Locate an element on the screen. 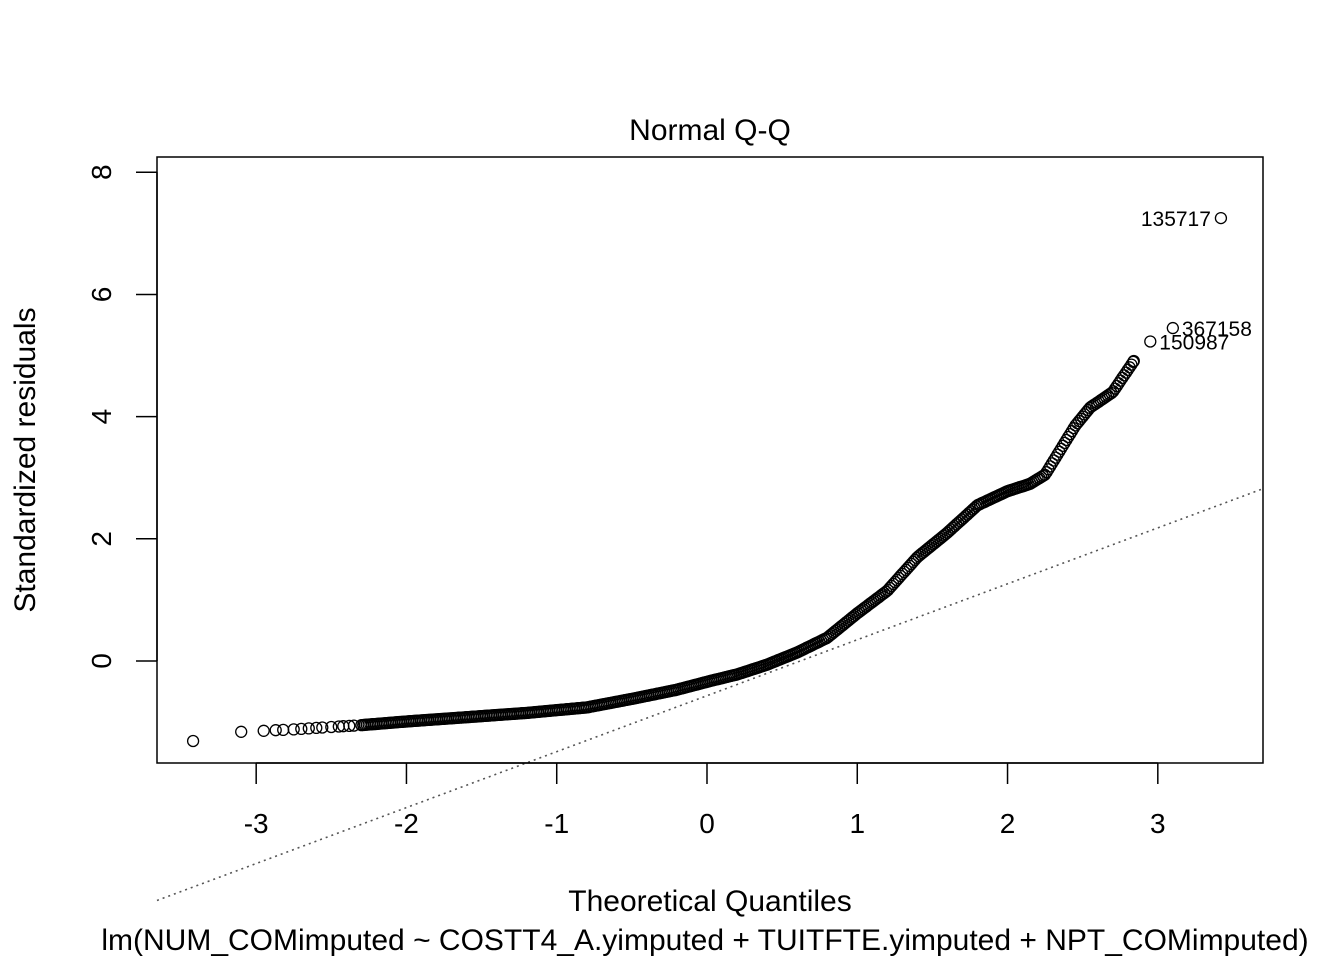 The height and width of the screenshot is (960, 1344). outlier-label: 135717 is located at coordinates (1176, 219).